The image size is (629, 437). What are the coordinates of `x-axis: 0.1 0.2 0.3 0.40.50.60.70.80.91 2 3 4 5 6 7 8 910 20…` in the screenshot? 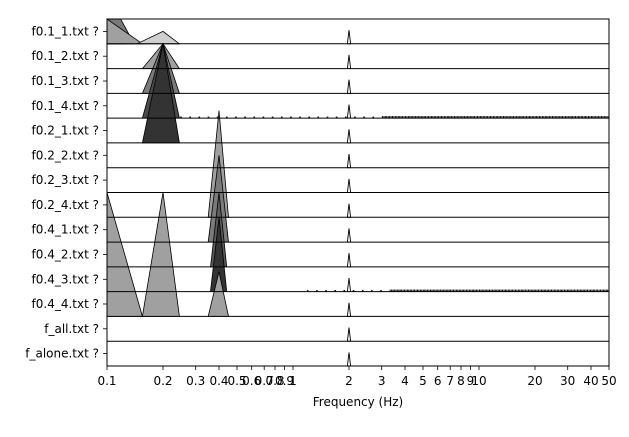 It's located at (357, 377).